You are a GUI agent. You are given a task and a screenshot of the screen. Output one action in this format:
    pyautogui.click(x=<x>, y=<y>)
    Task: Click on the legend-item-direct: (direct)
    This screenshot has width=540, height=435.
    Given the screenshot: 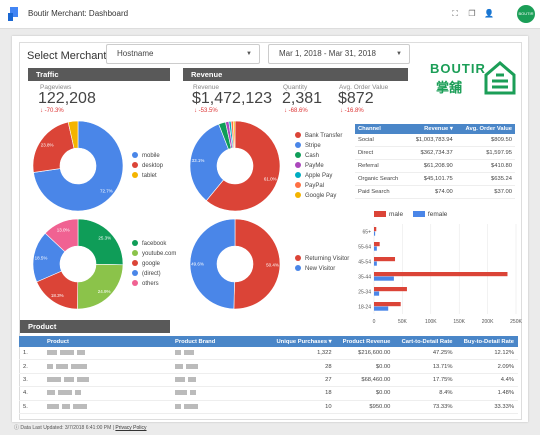 What is the action you would take?
    pyautogui.click(x=154, y=274)
    